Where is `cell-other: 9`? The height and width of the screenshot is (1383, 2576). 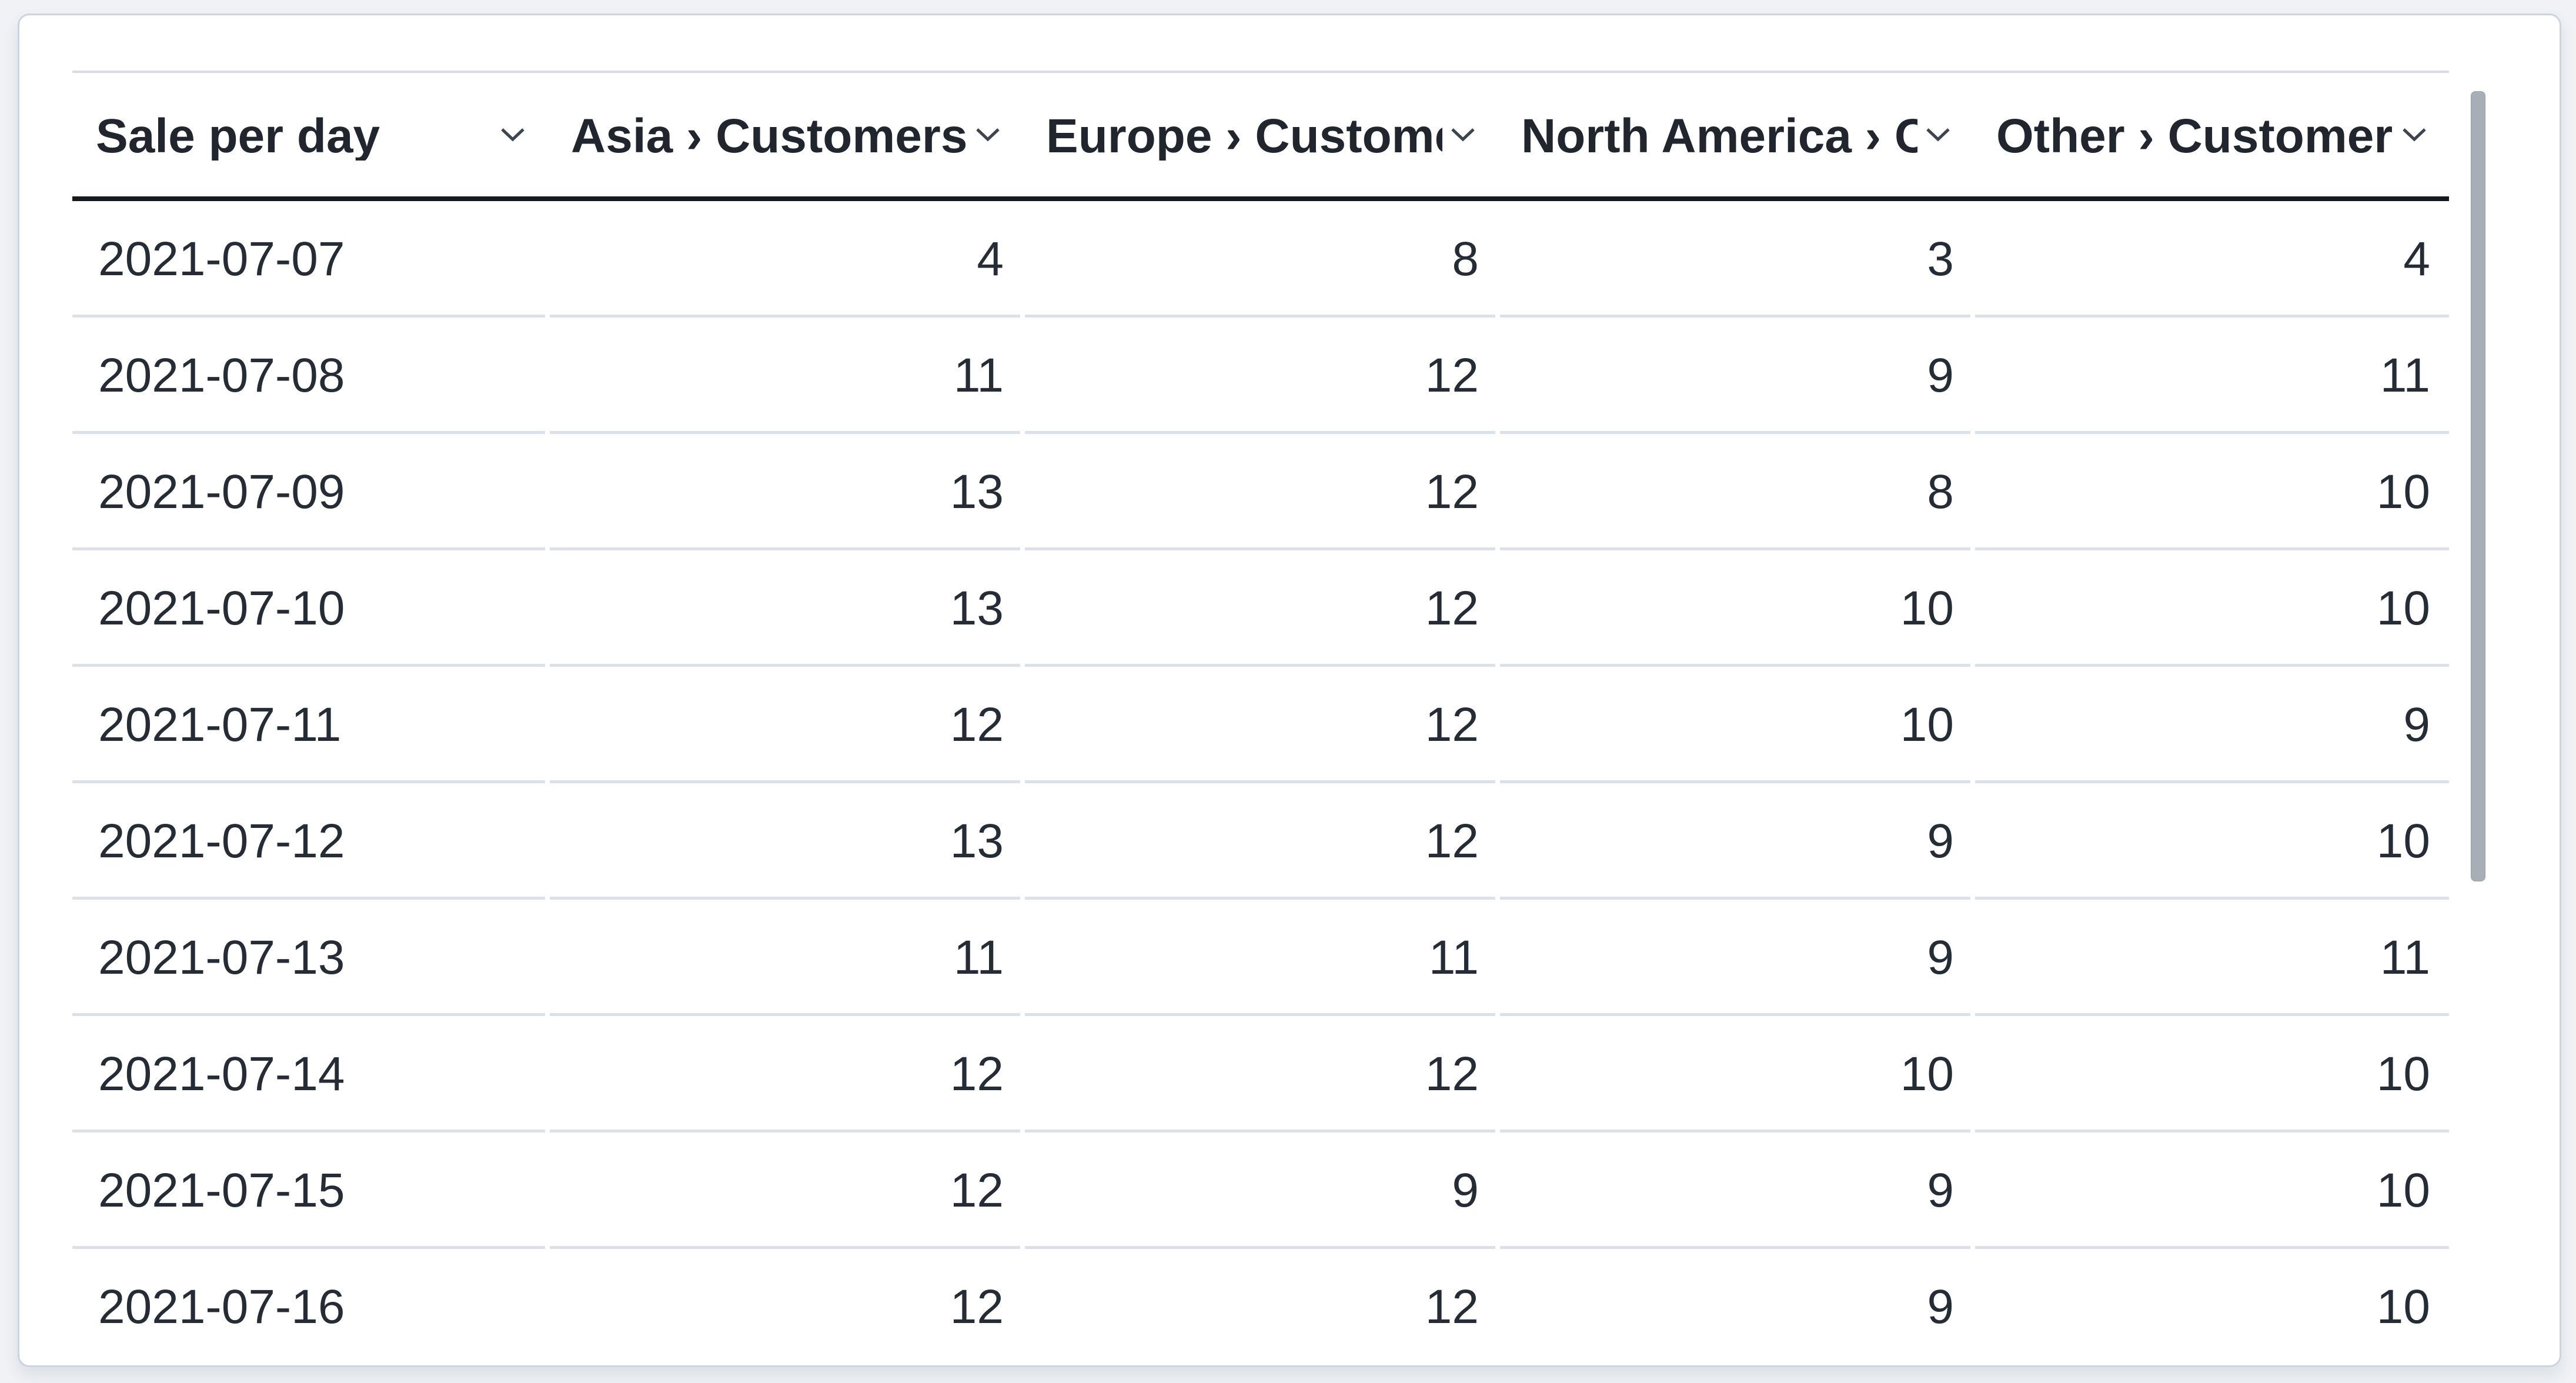
cell-other: 9 is located at coordinates (2211, 725).